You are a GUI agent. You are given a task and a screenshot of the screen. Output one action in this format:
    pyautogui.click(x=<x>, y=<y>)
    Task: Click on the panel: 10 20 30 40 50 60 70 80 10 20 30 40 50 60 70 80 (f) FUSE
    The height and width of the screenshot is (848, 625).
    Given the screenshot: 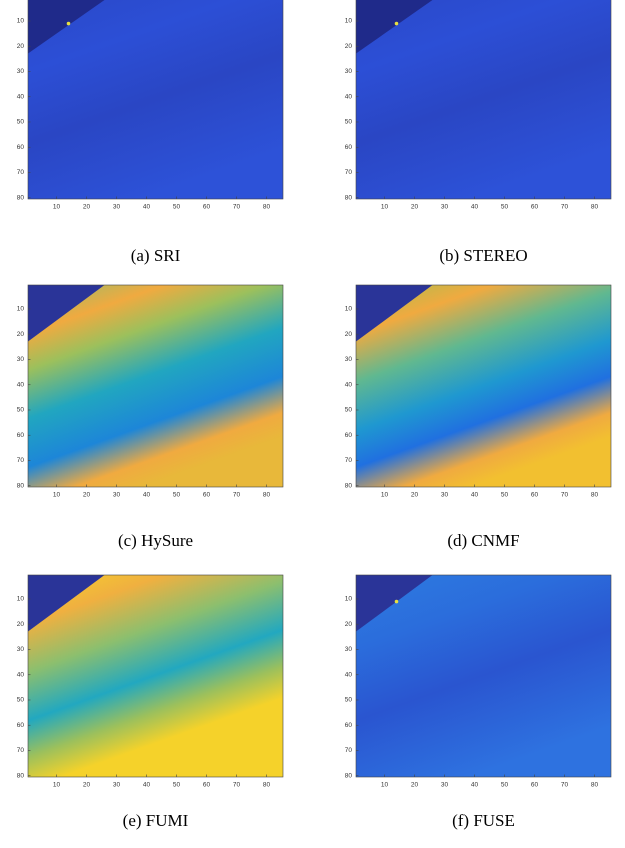 What is the action you would take?
    pyautogui.click(x=478, y=702)
    